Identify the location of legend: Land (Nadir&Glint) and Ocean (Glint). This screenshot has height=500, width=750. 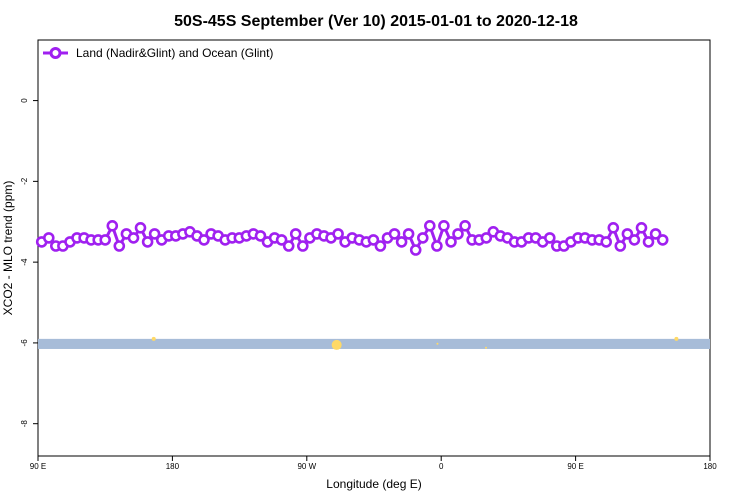
(158, 53).